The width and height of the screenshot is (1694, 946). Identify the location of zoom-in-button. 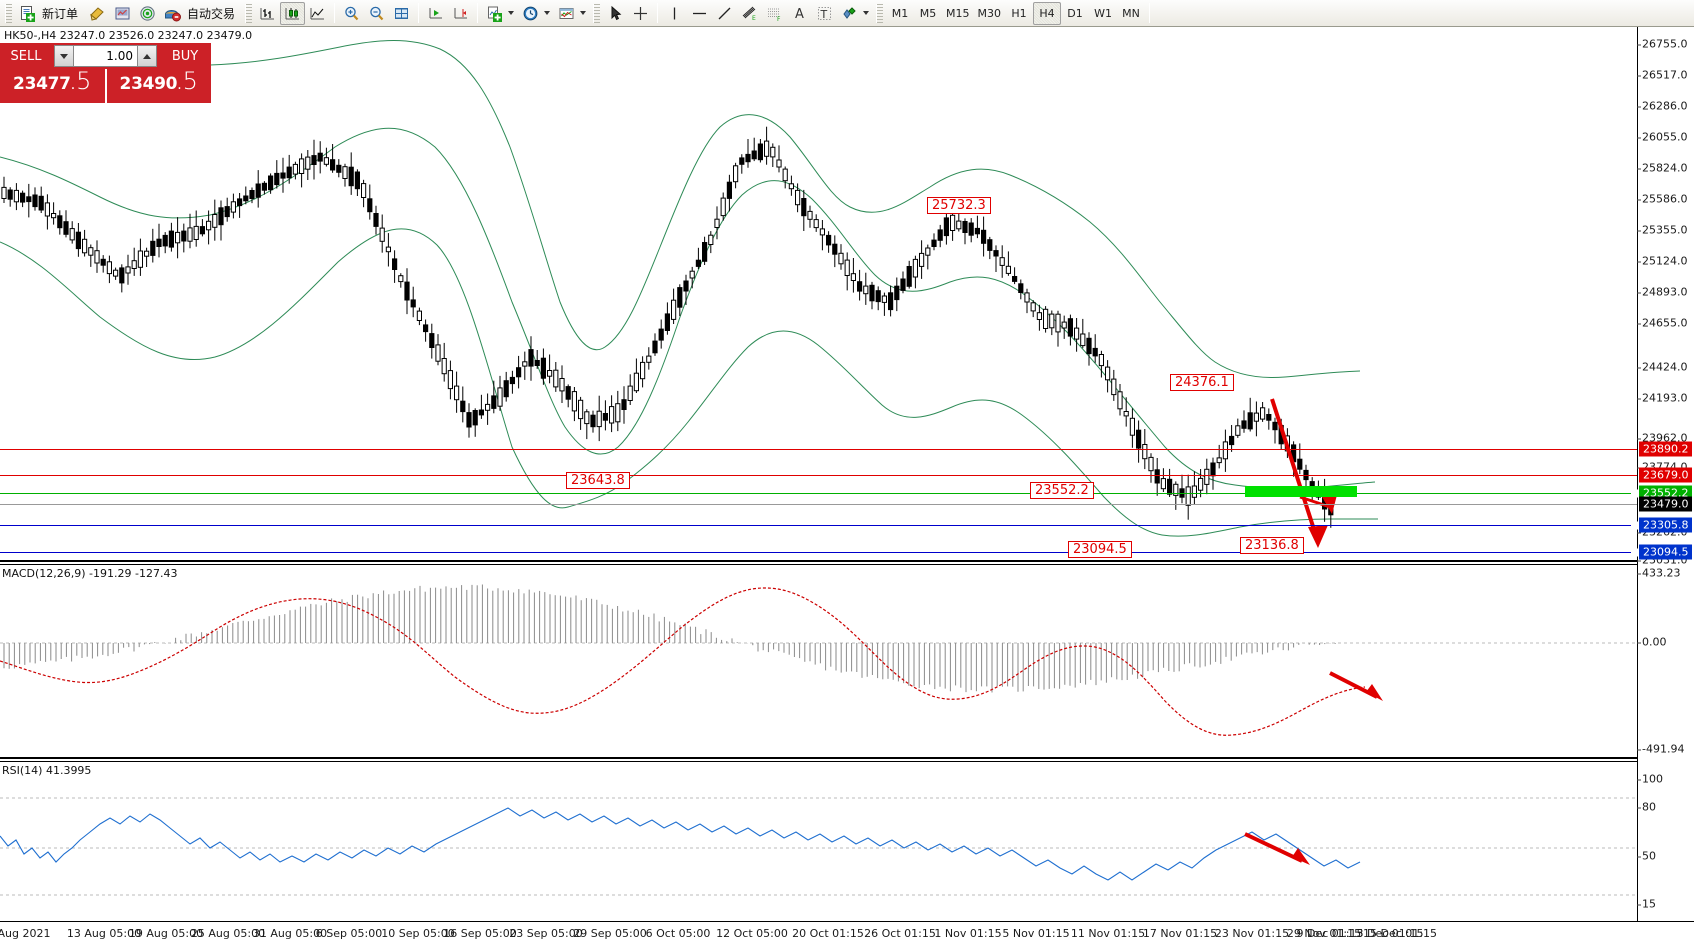
(351, 13).